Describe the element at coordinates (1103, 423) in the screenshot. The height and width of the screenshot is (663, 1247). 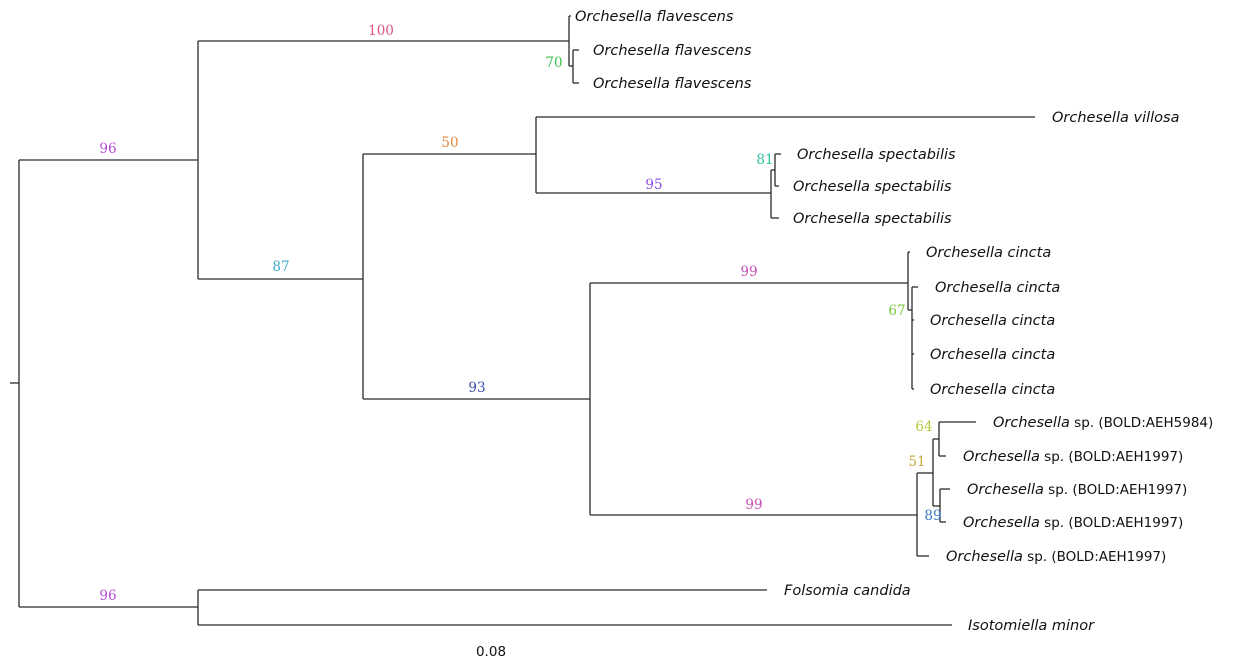
I see `taxon-label: Orchesella sp. (BOLD:AEH5984)` at that location.